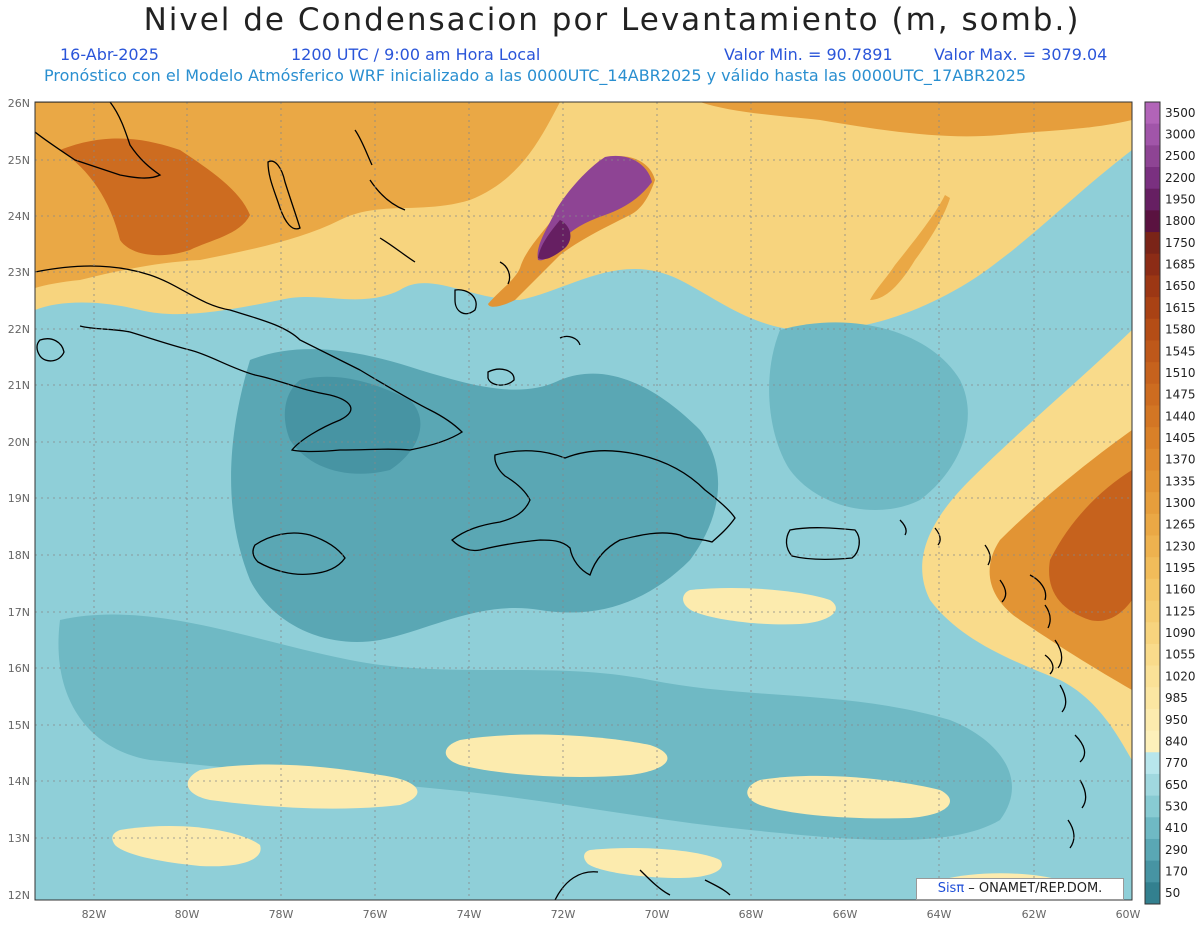 This screenshot has width=1200, height=927. What do you see at coordinates (1176, 806) in the screenshot?
I see `colorbar-label: 530` at bounding box center [1176, 806].